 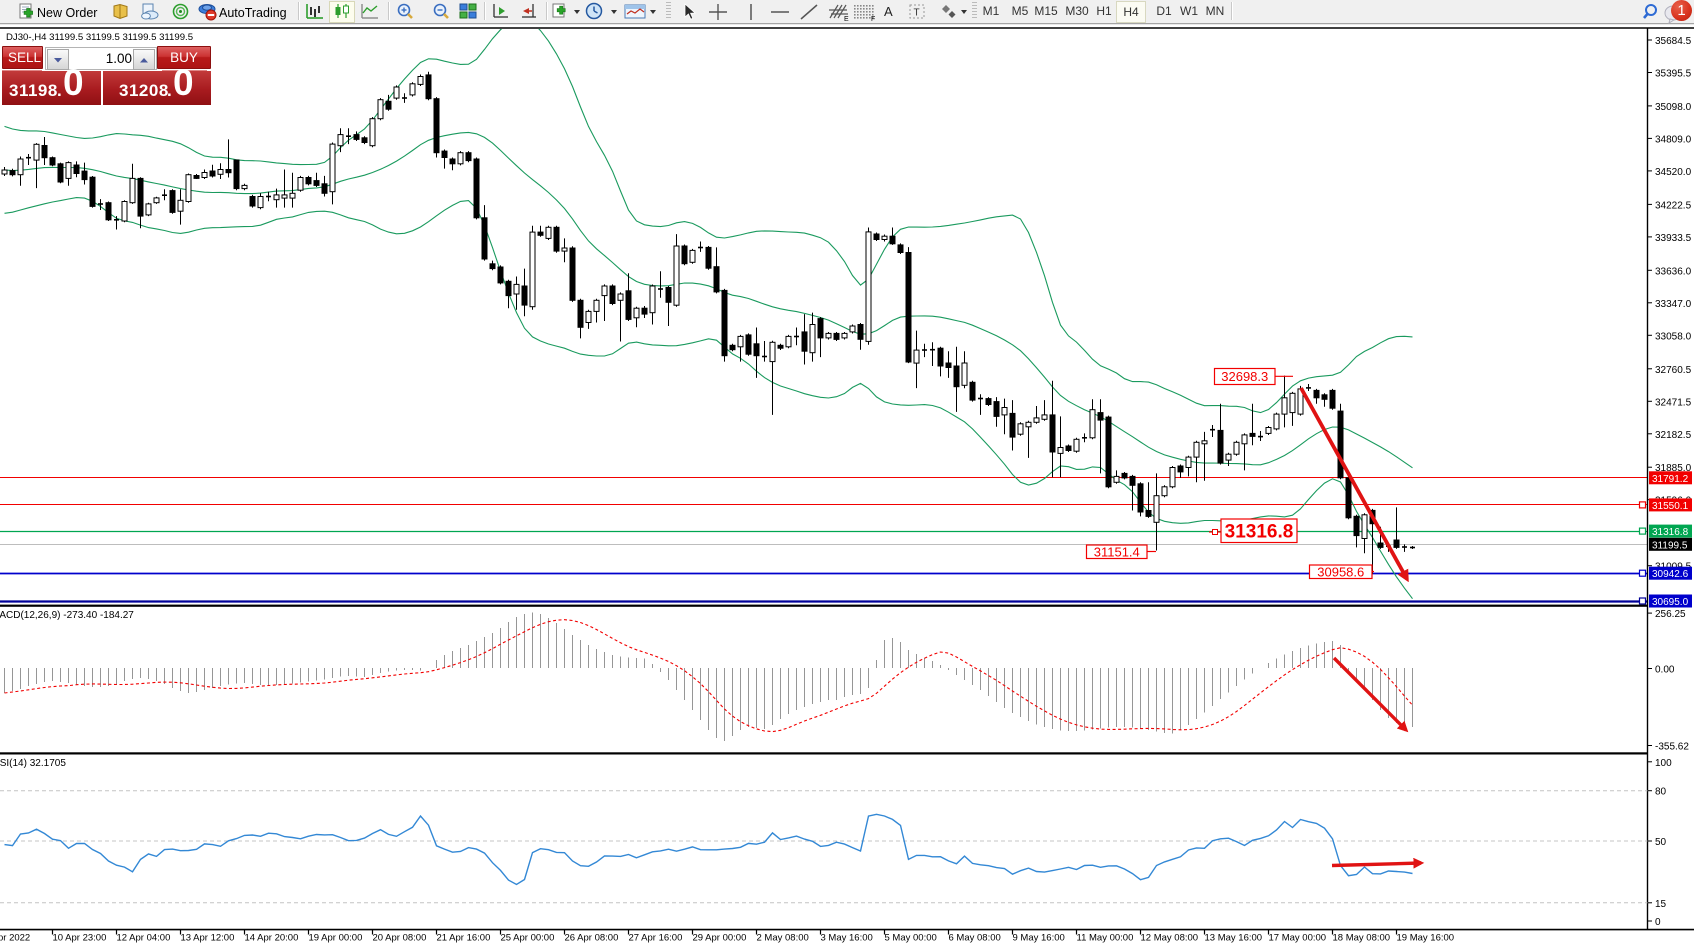 I want to click on svg-text: 0, so click(x=1658, y=922).